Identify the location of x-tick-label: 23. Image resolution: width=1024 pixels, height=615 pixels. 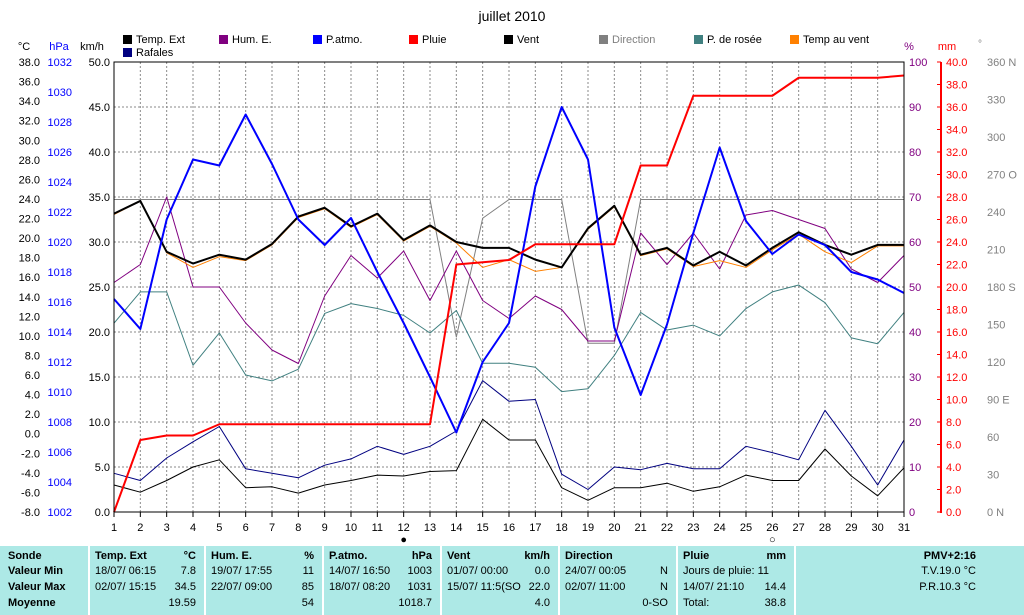
(693, 528).